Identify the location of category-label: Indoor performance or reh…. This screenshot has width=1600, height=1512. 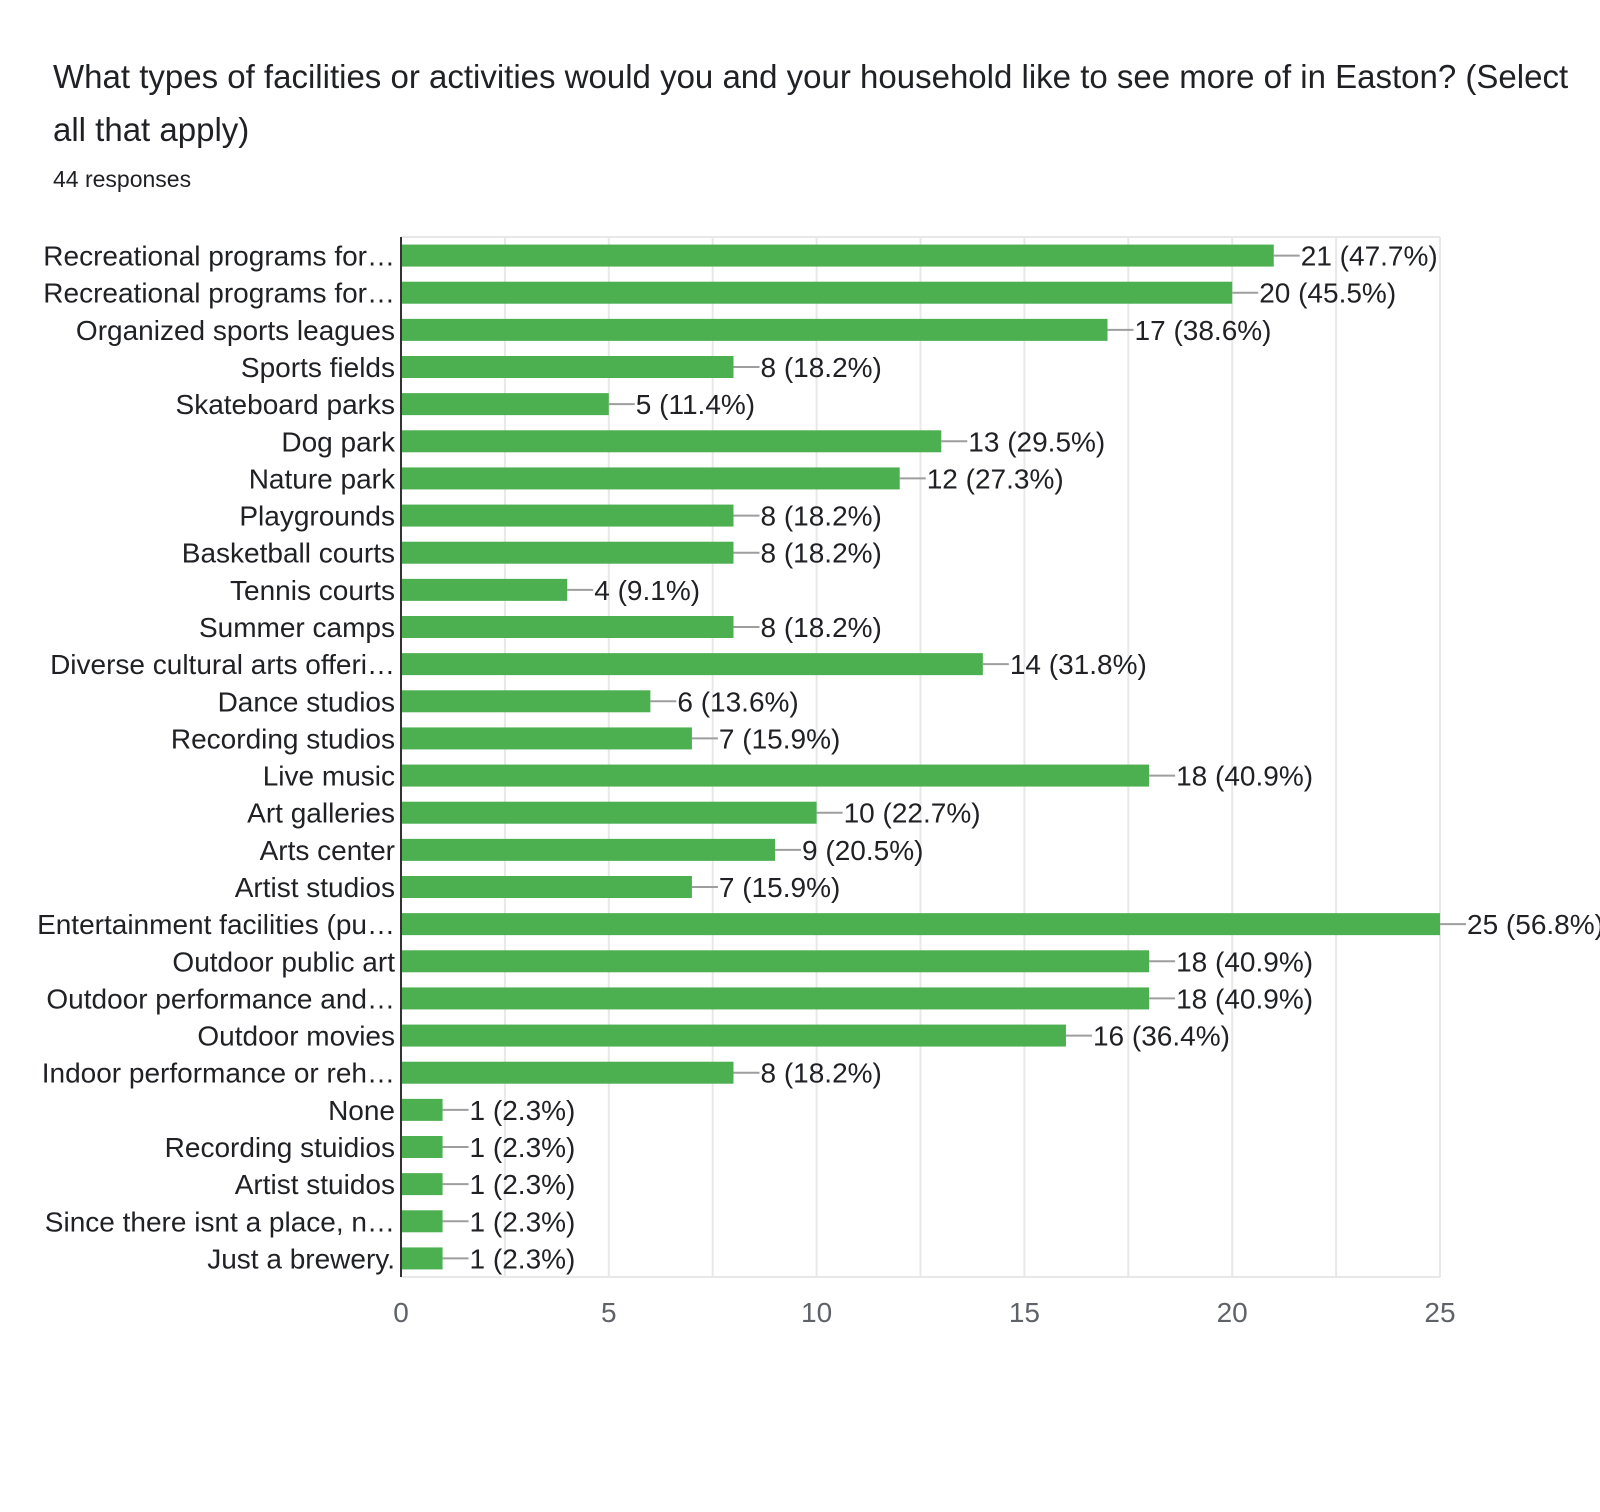
(218, 1073).